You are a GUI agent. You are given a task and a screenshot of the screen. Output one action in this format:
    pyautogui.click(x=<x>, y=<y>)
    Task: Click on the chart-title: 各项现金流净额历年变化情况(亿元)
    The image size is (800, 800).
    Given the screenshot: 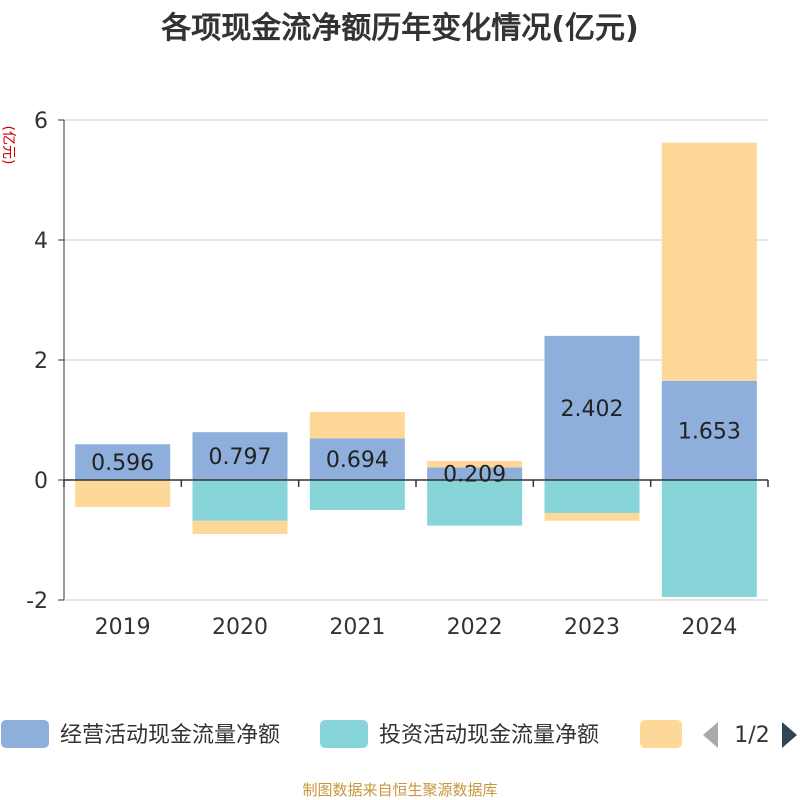 What is the action you would take?
    pyautogui.click(x=399, y=28)
    